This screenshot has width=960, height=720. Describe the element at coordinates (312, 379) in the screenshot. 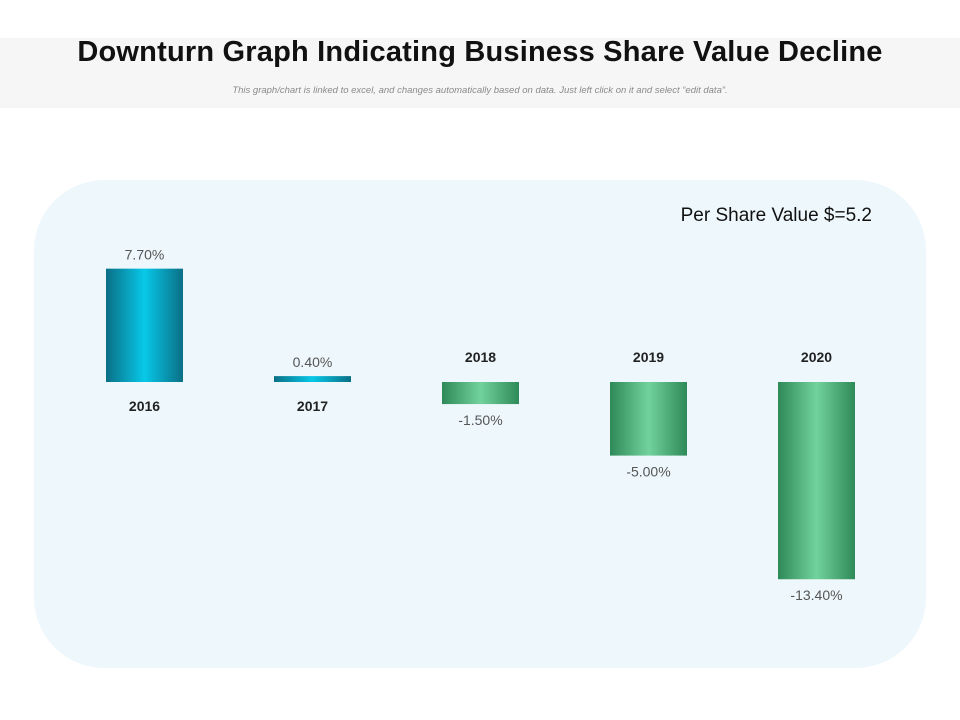

I see `bar-2017` at that location.